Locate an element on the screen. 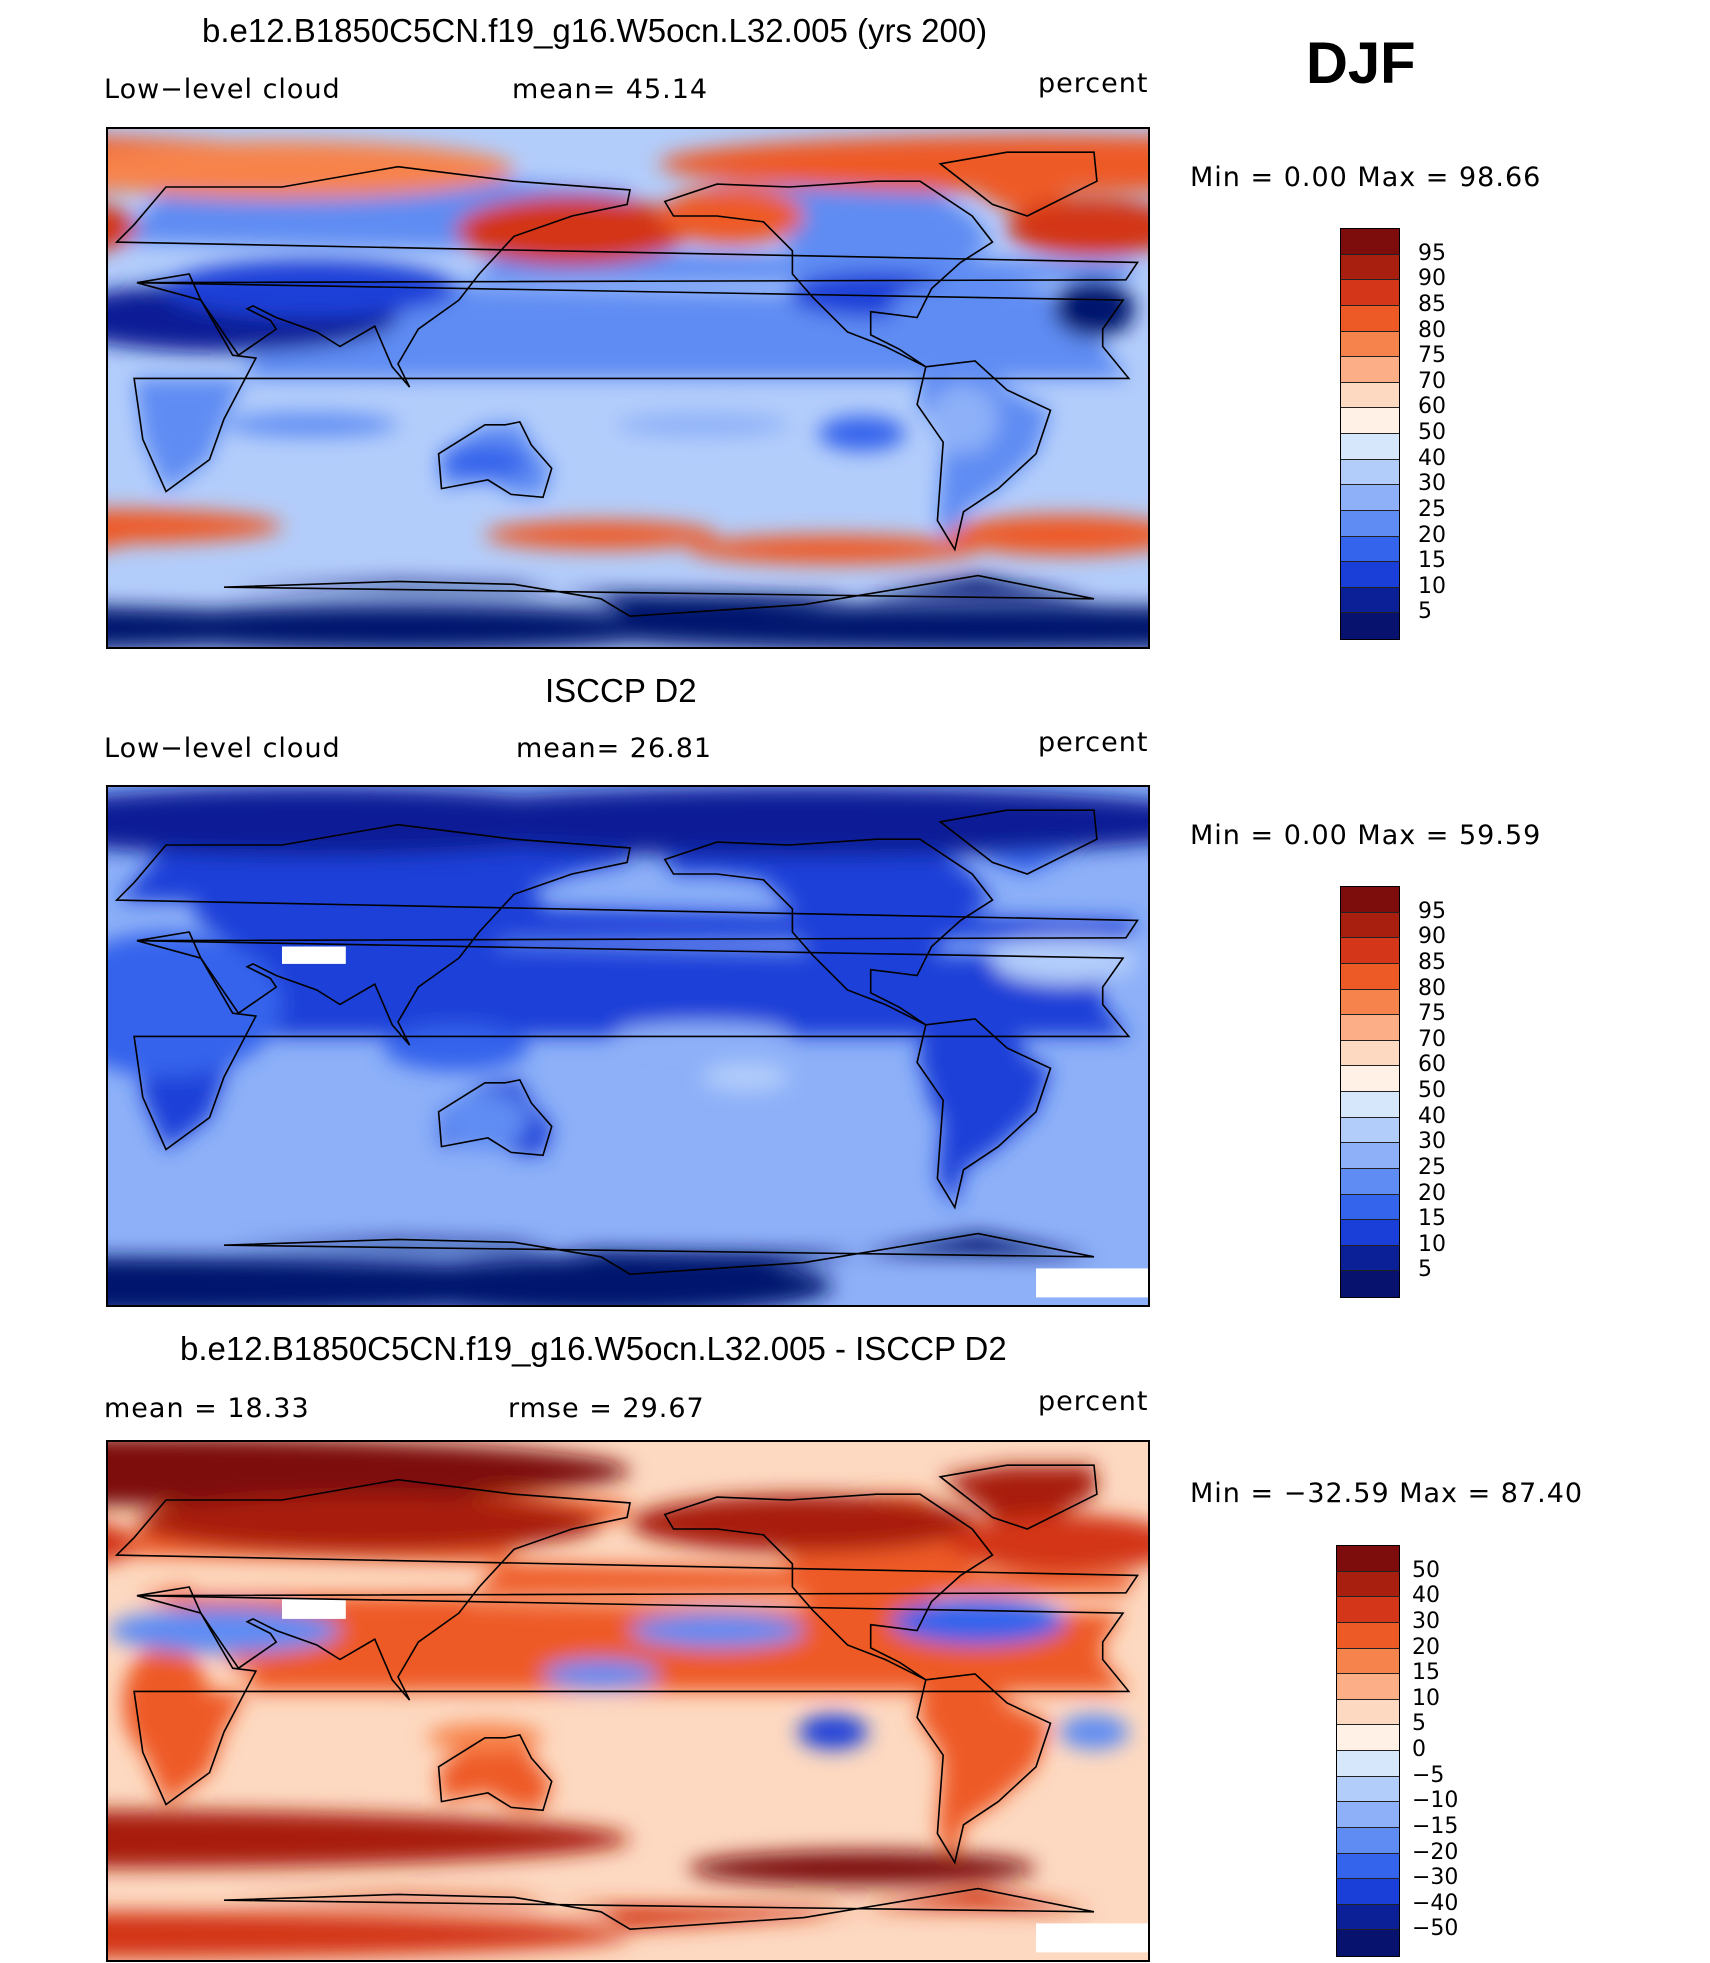 The width and height of the screenshot is (1710, 1963). colorbar-tick-label: −20 is located at coordinates (1435, 1852).